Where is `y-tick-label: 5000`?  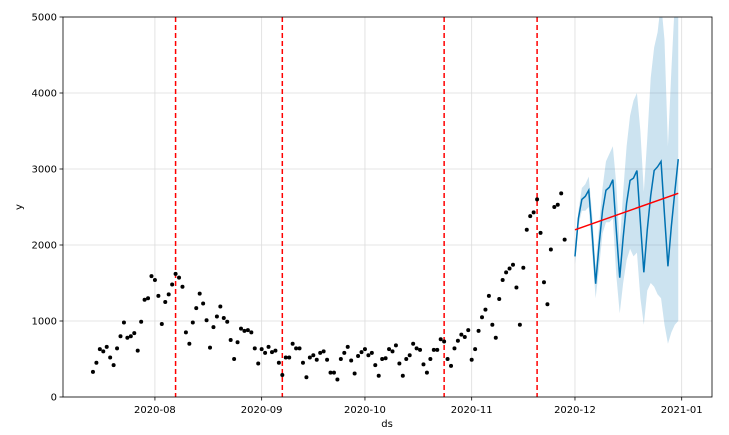
y-tick-label: 5000 is located at coordinates (44, 18).